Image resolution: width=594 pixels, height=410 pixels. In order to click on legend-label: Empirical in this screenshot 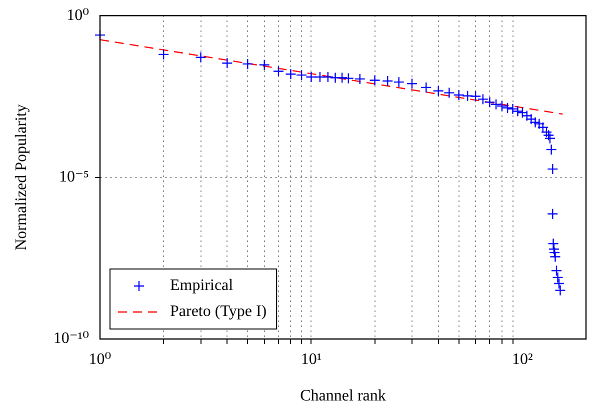, I will do `click(202, 285)`.